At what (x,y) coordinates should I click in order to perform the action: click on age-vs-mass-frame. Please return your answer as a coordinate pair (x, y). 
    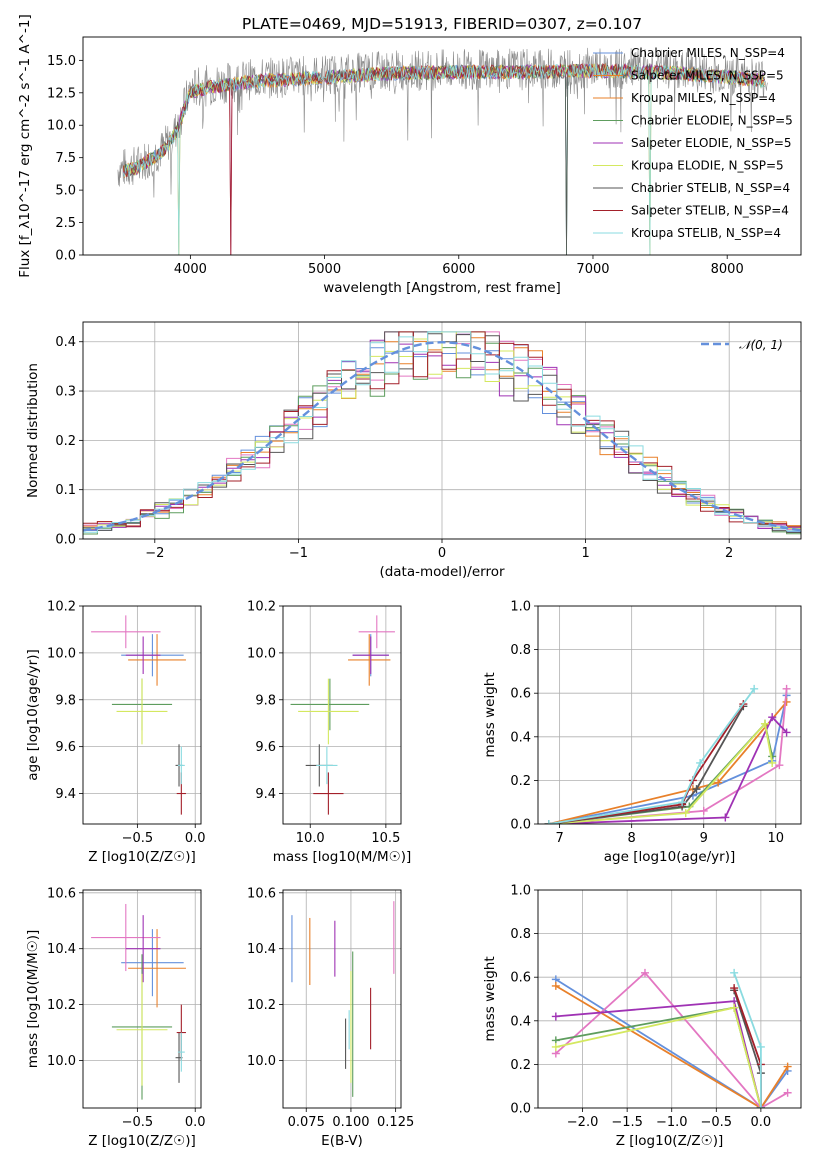
    Looking at the image, I should click on (342, 715).